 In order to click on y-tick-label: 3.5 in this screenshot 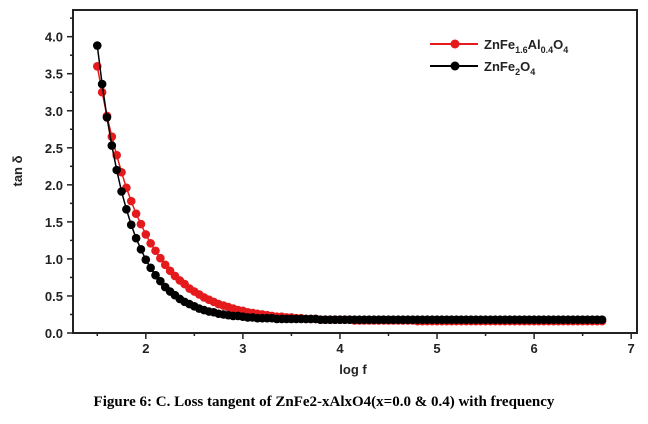, I will do `click(54, 74)`.